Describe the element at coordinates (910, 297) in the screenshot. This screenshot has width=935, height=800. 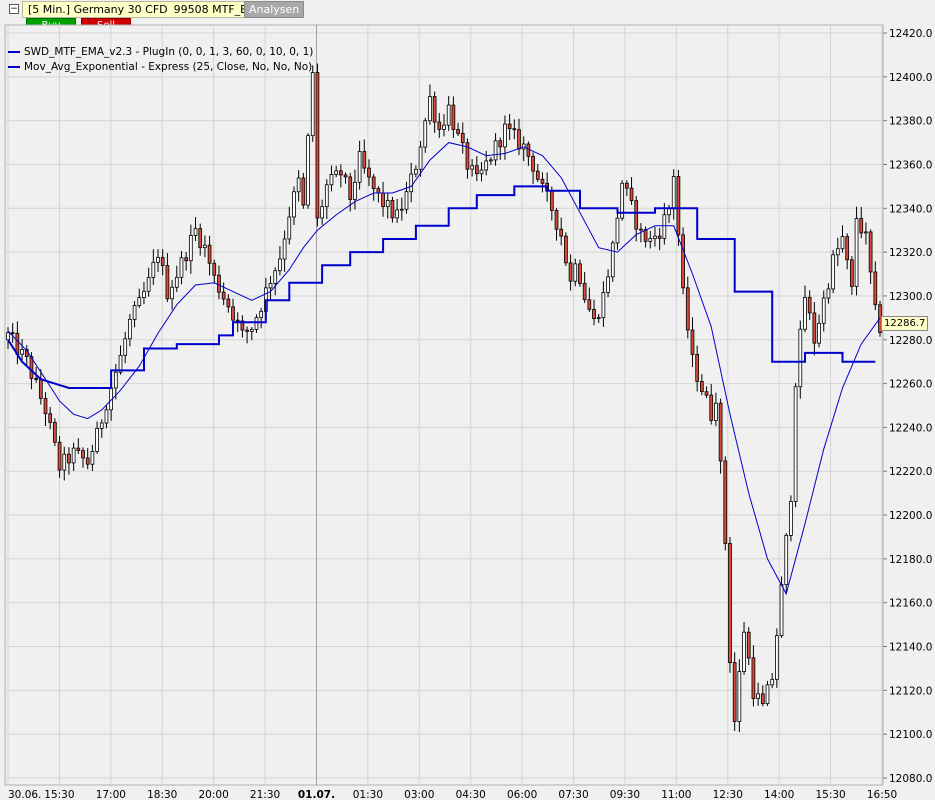
I see `y-tick-label: 12300.0` at that location.